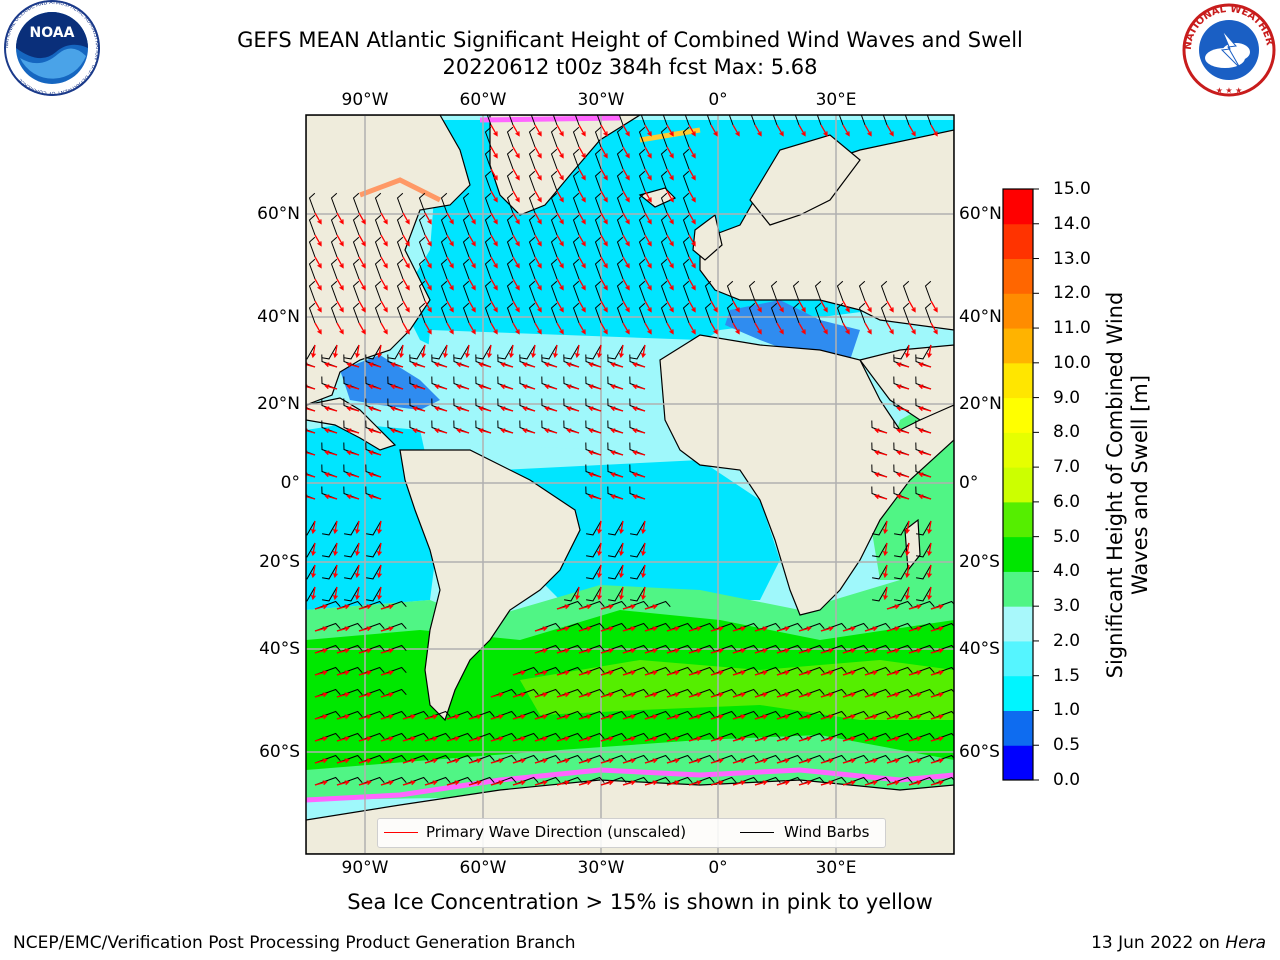 The width and height of the screenshot is (1280, 960). Describe the element at coordinates (279, 649) in the screenshot. I see `lat-tick-left: 40°S` at that location.